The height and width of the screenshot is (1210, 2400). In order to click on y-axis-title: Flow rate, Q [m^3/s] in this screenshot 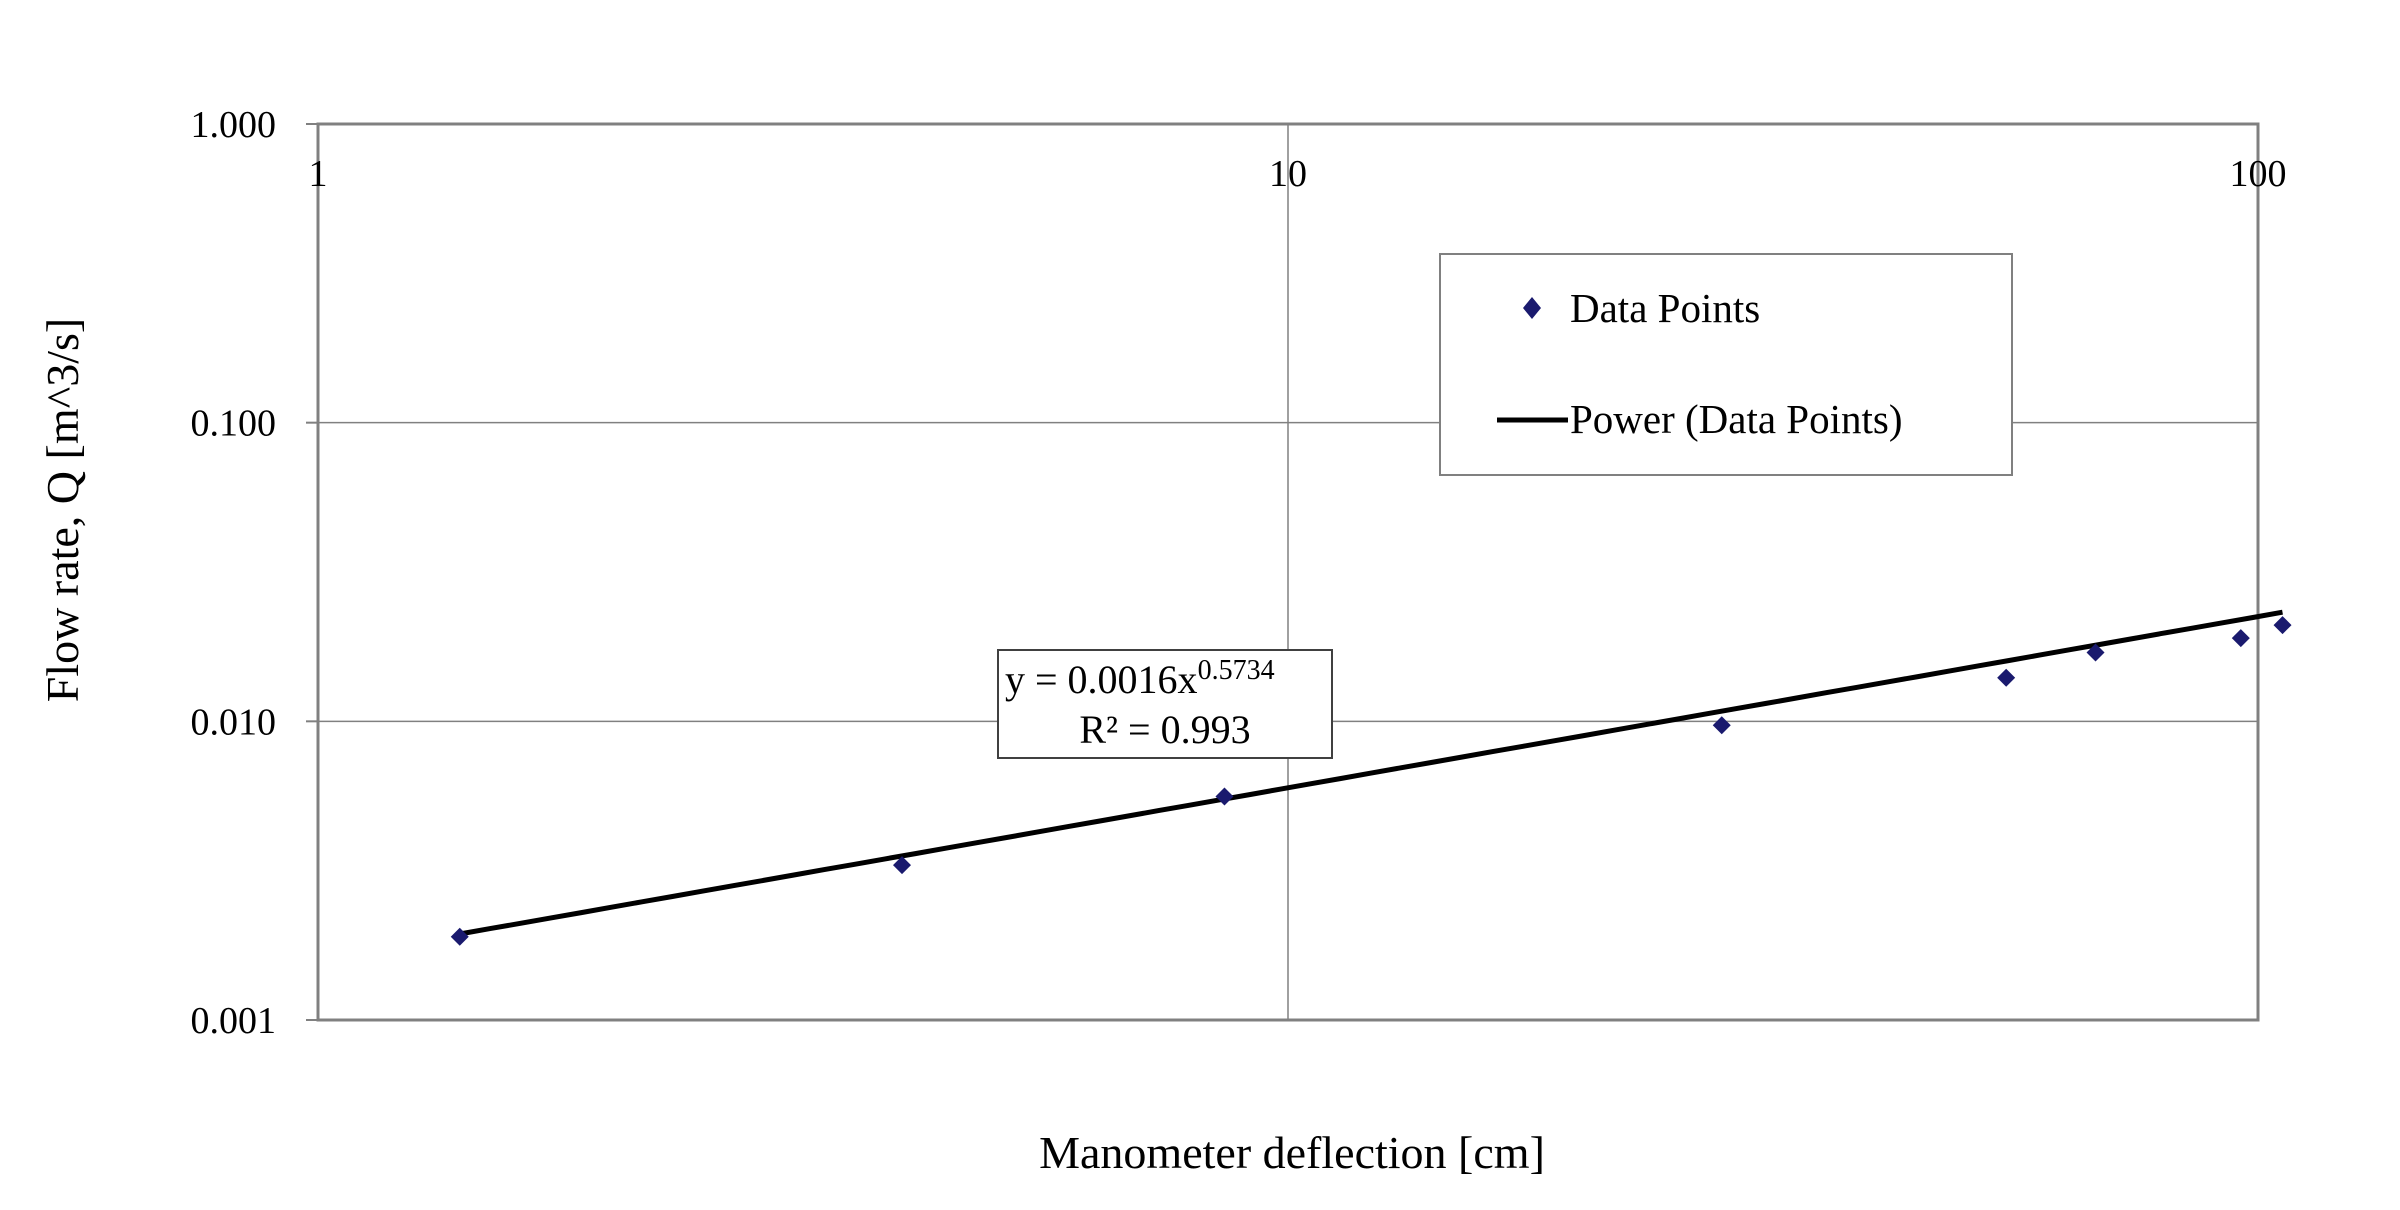, I will do `click(62, 510)`.